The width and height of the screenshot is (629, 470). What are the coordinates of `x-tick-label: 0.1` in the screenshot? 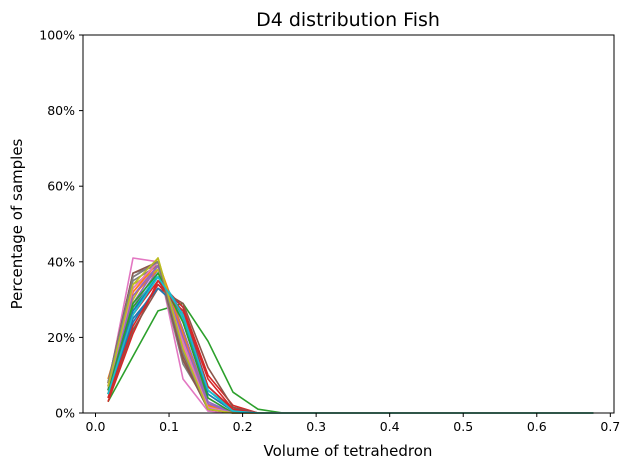 It's located at (169, 426).